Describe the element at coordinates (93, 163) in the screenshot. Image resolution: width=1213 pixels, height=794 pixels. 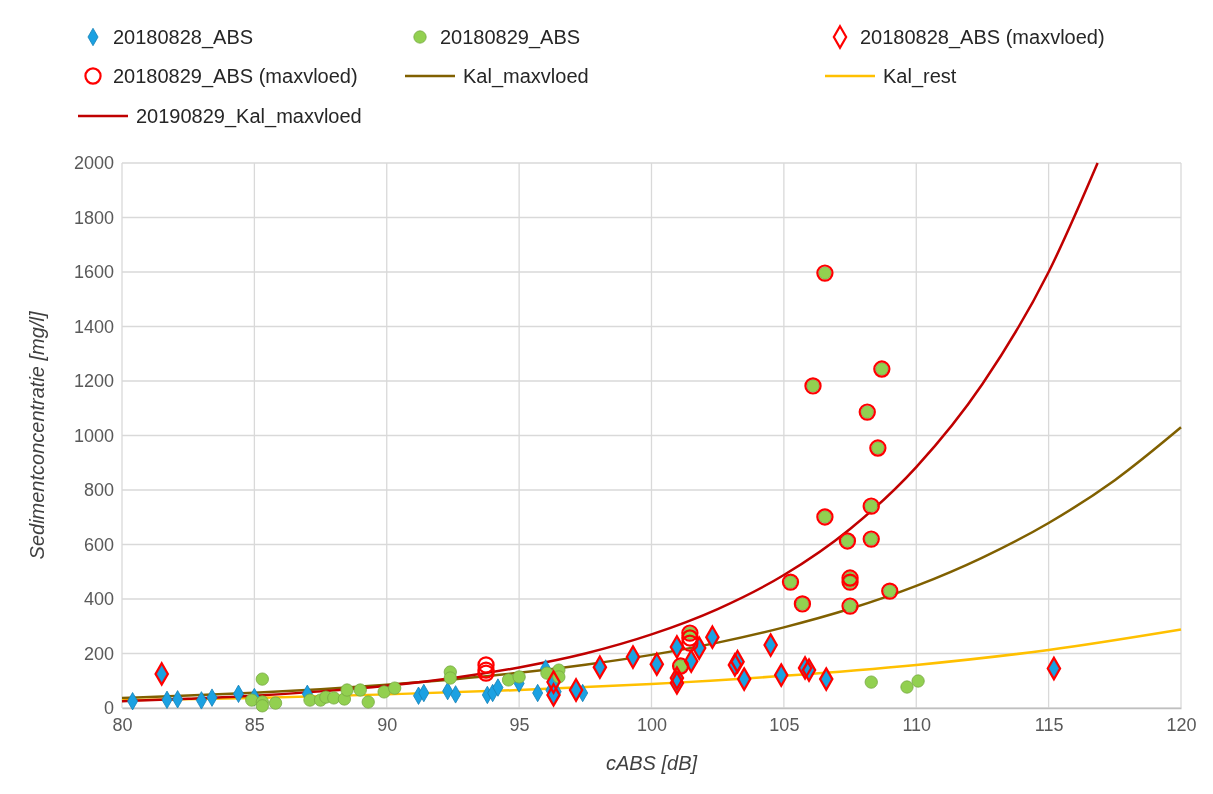
I see `y-tick-label: 2000` at that location.